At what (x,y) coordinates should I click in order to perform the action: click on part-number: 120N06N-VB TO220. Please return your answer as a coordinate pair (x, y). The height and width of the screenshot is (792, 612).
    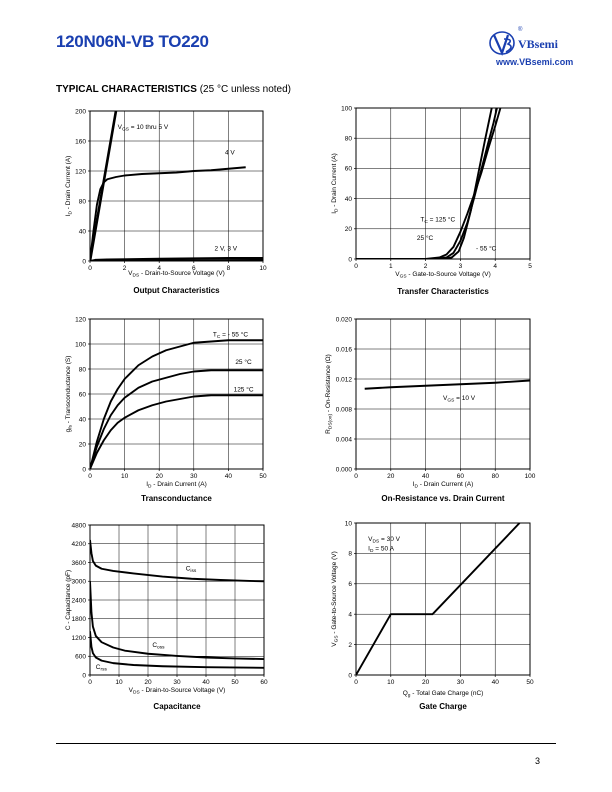
    Looking at the image, I should click on (132, 41).